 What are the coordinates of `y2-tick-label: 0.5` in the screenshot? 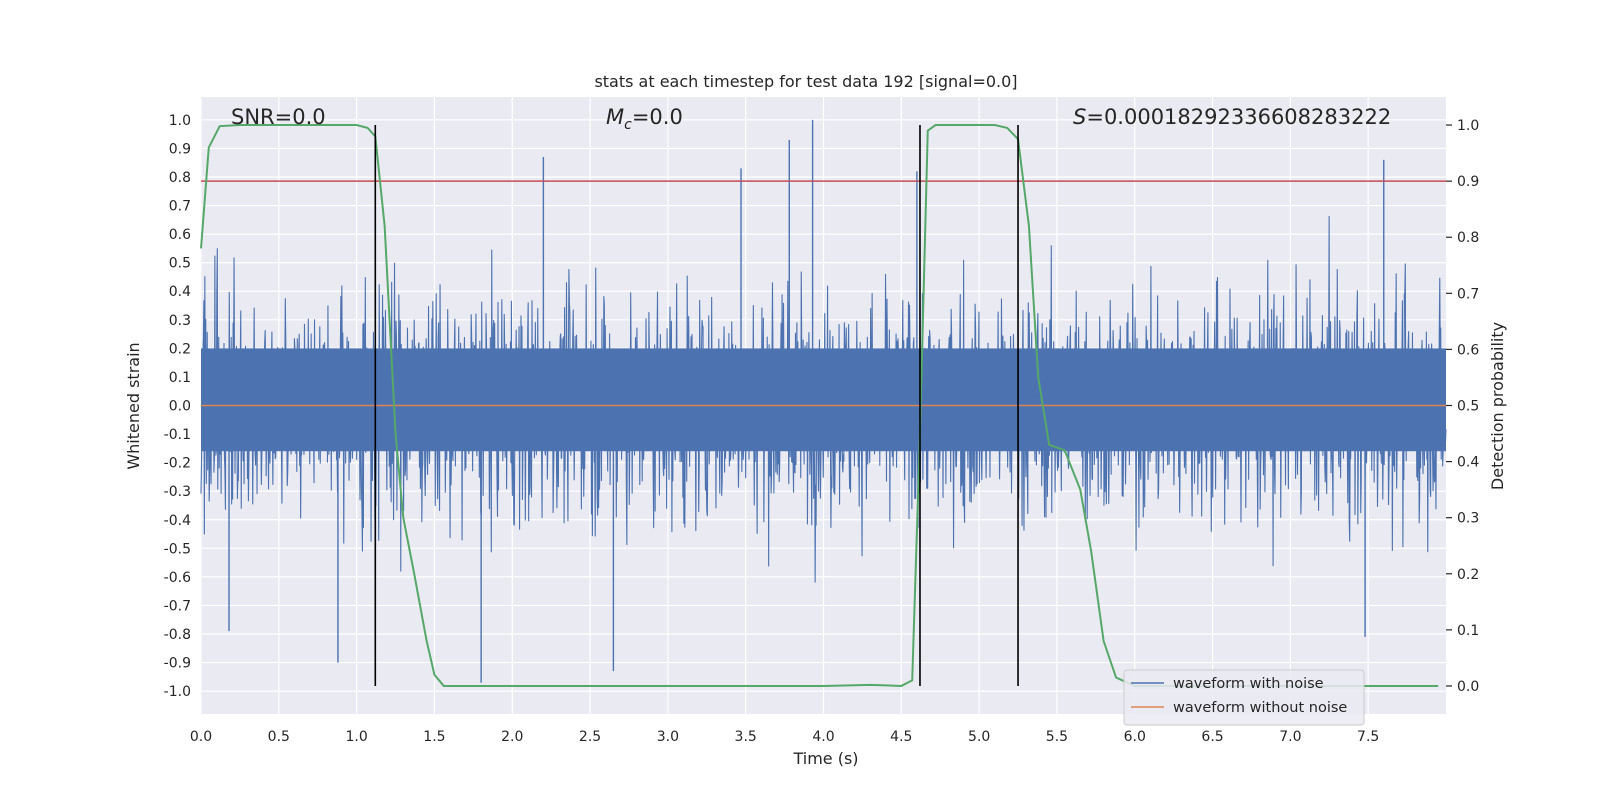 It's located at (1468, 407).